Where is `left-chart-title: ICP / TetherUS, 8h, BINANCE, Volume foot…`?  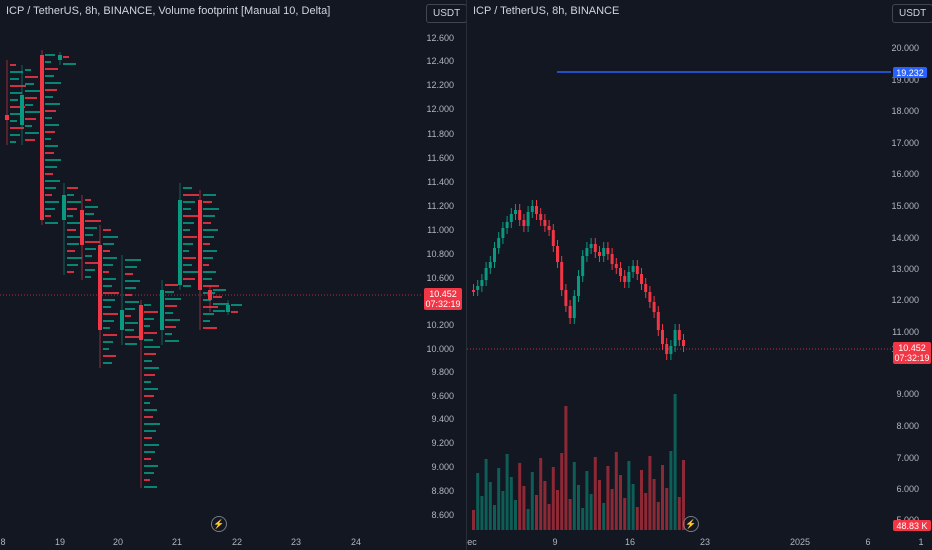
left-chart-title: ICP / TetherUS, 8h, BINANCE, Volume foot… is located at coordinates (168, 11).